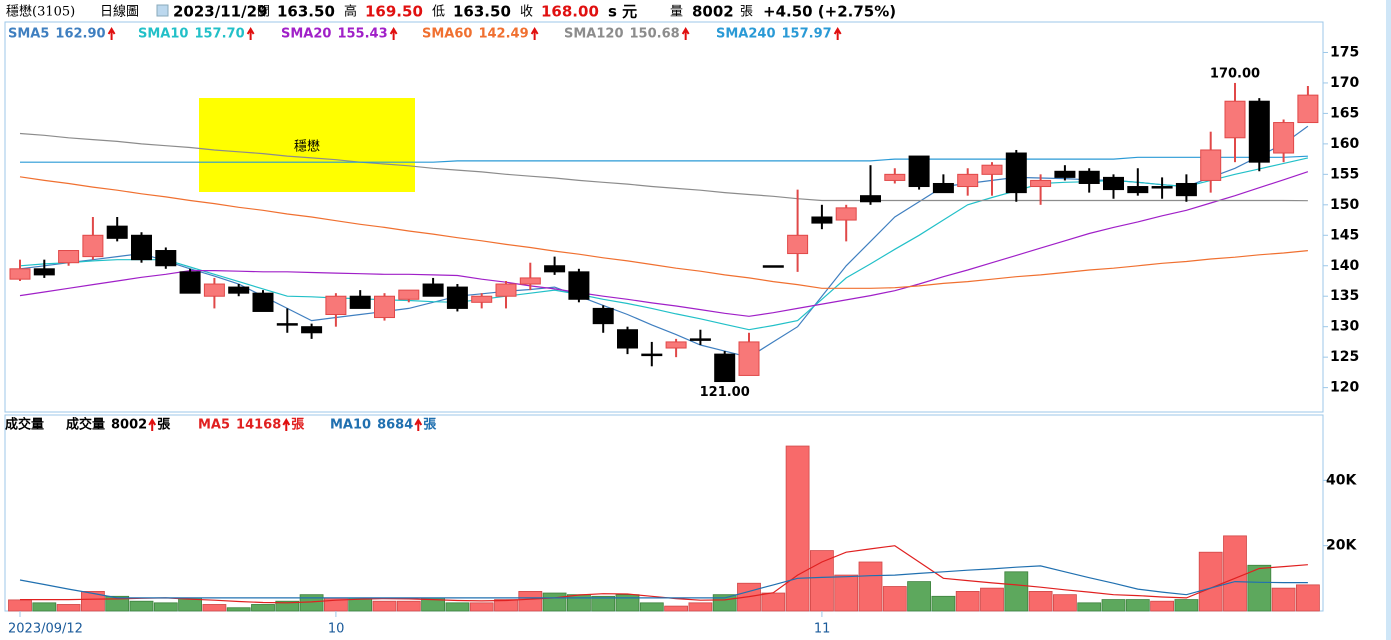 The width and height of the screenshot is (1391, 640). Describe the element at coordinates (482, 12) in the screenshot. I see `low: 163.50` at that location.